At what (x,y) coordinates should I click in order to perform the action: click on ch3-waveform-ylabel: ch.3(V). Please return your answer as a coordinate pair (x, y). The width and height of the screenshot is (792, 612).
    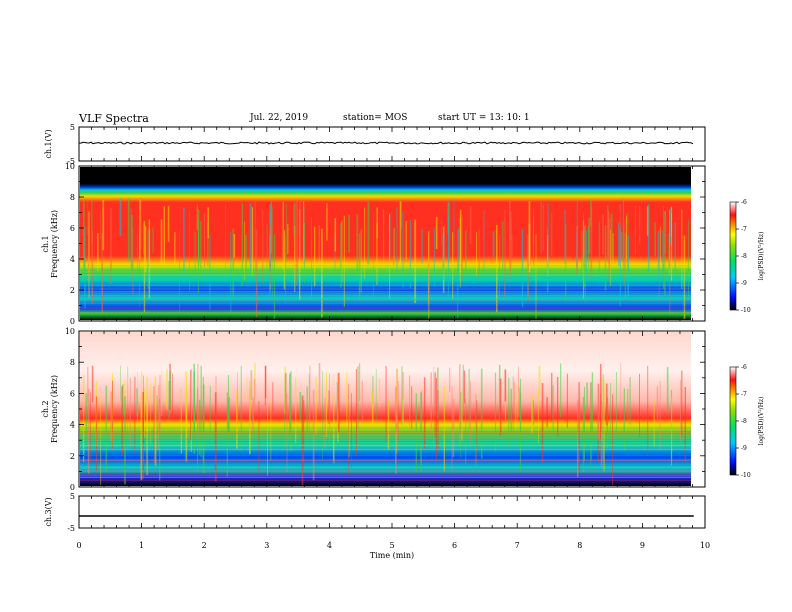
    Looking at the image, I should click on (48, 511).